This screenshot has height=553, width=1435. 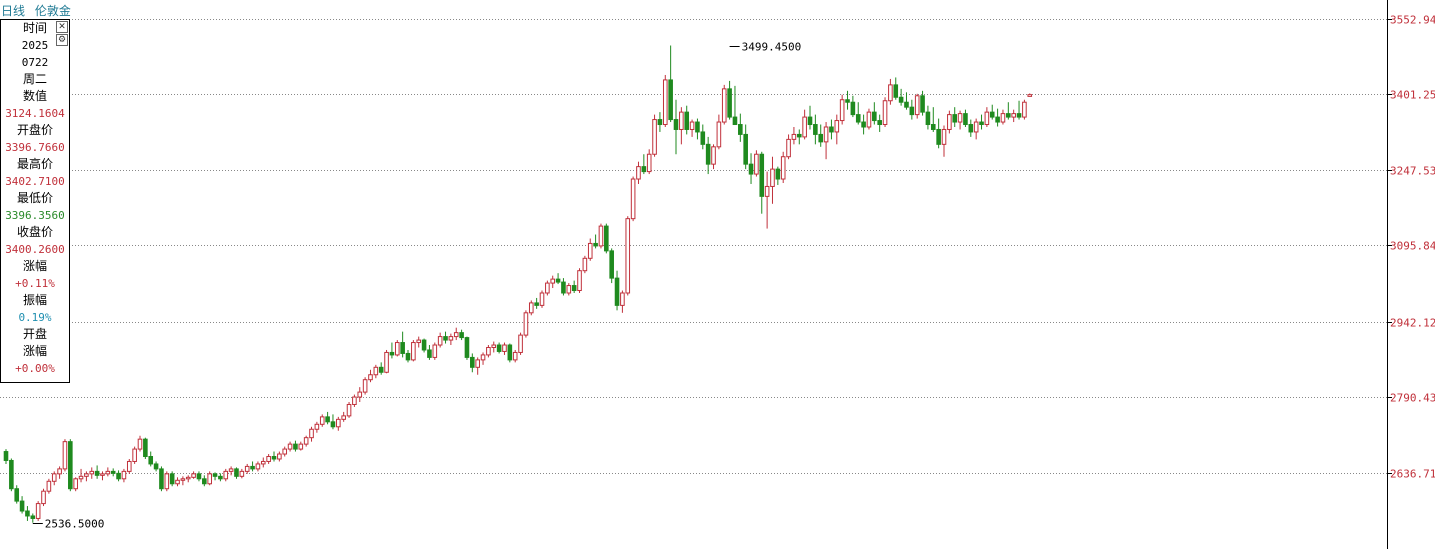 I want to click on close-icon: ✕, so click(x=62, y=27).